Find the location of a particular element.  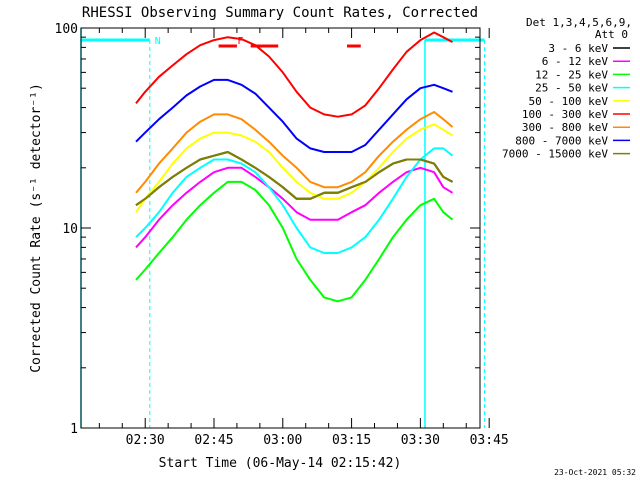

legend-label: 6 - 12 keV is located at coordinates (575, 61).